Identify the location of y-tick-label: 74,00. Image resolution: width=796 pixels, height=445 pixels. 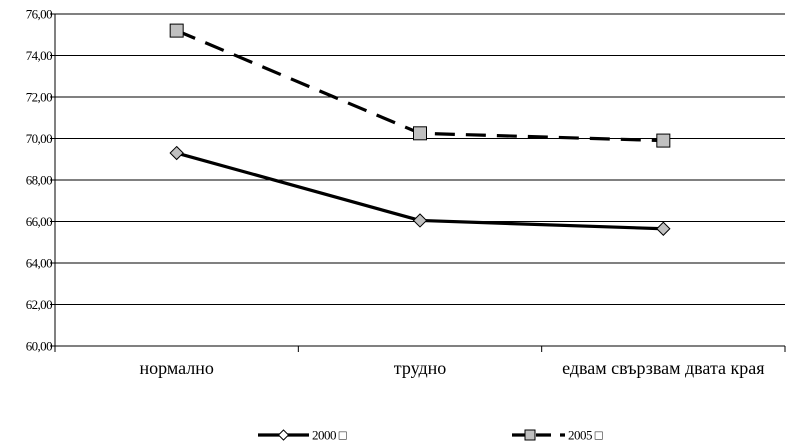
(39, 55).